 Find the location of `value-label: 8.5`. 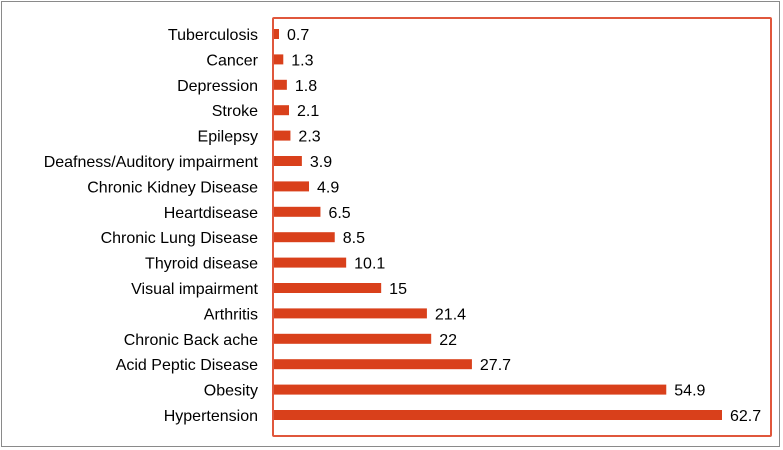

value-label: 8.5 is located at coordinates (354, 238).